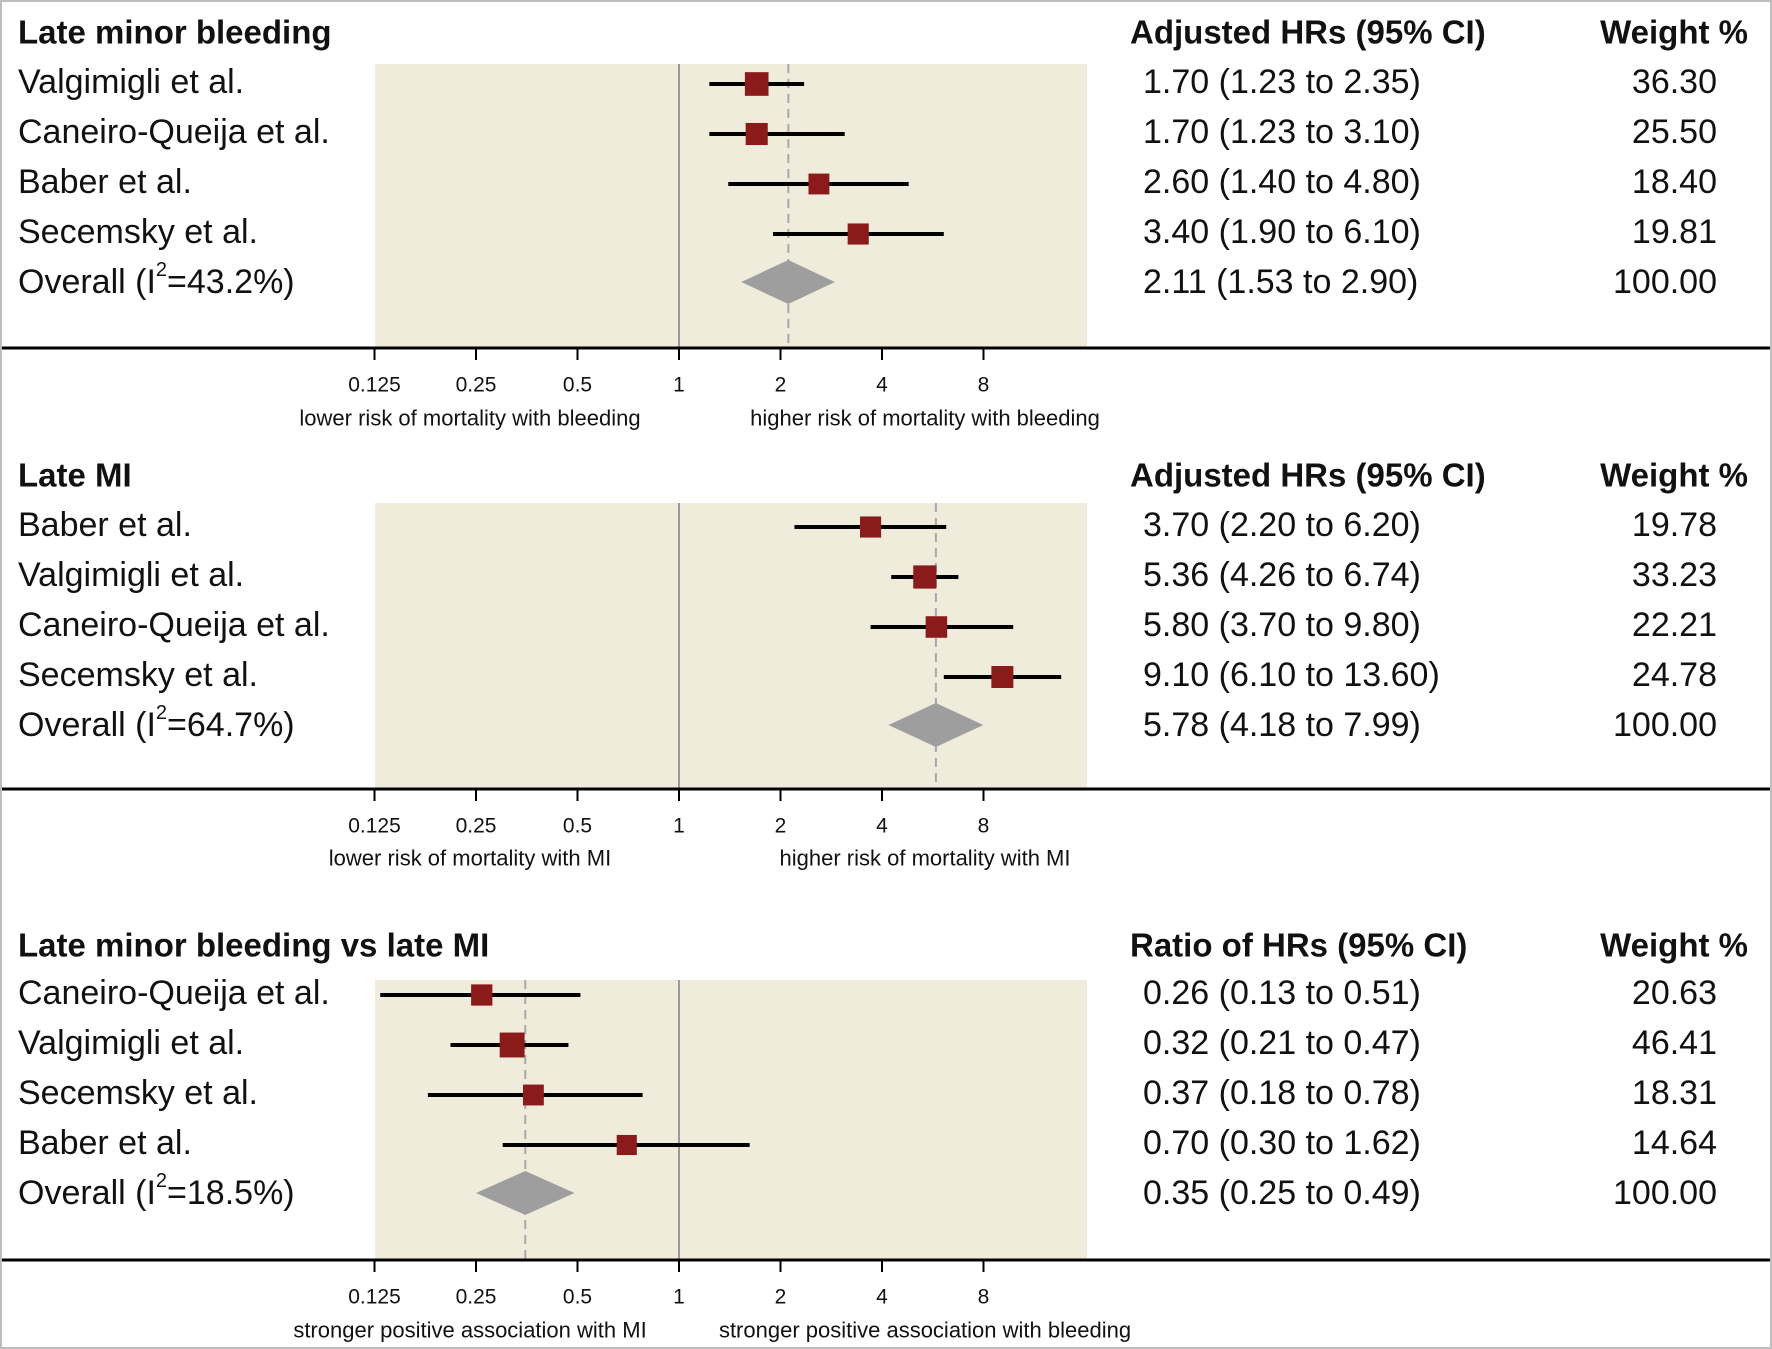  Describe the element at coordinates (1282, 1043) in the screenshot. I see `estimate-ci-text: 0.32 (0.21 to 0.47)` at that location.